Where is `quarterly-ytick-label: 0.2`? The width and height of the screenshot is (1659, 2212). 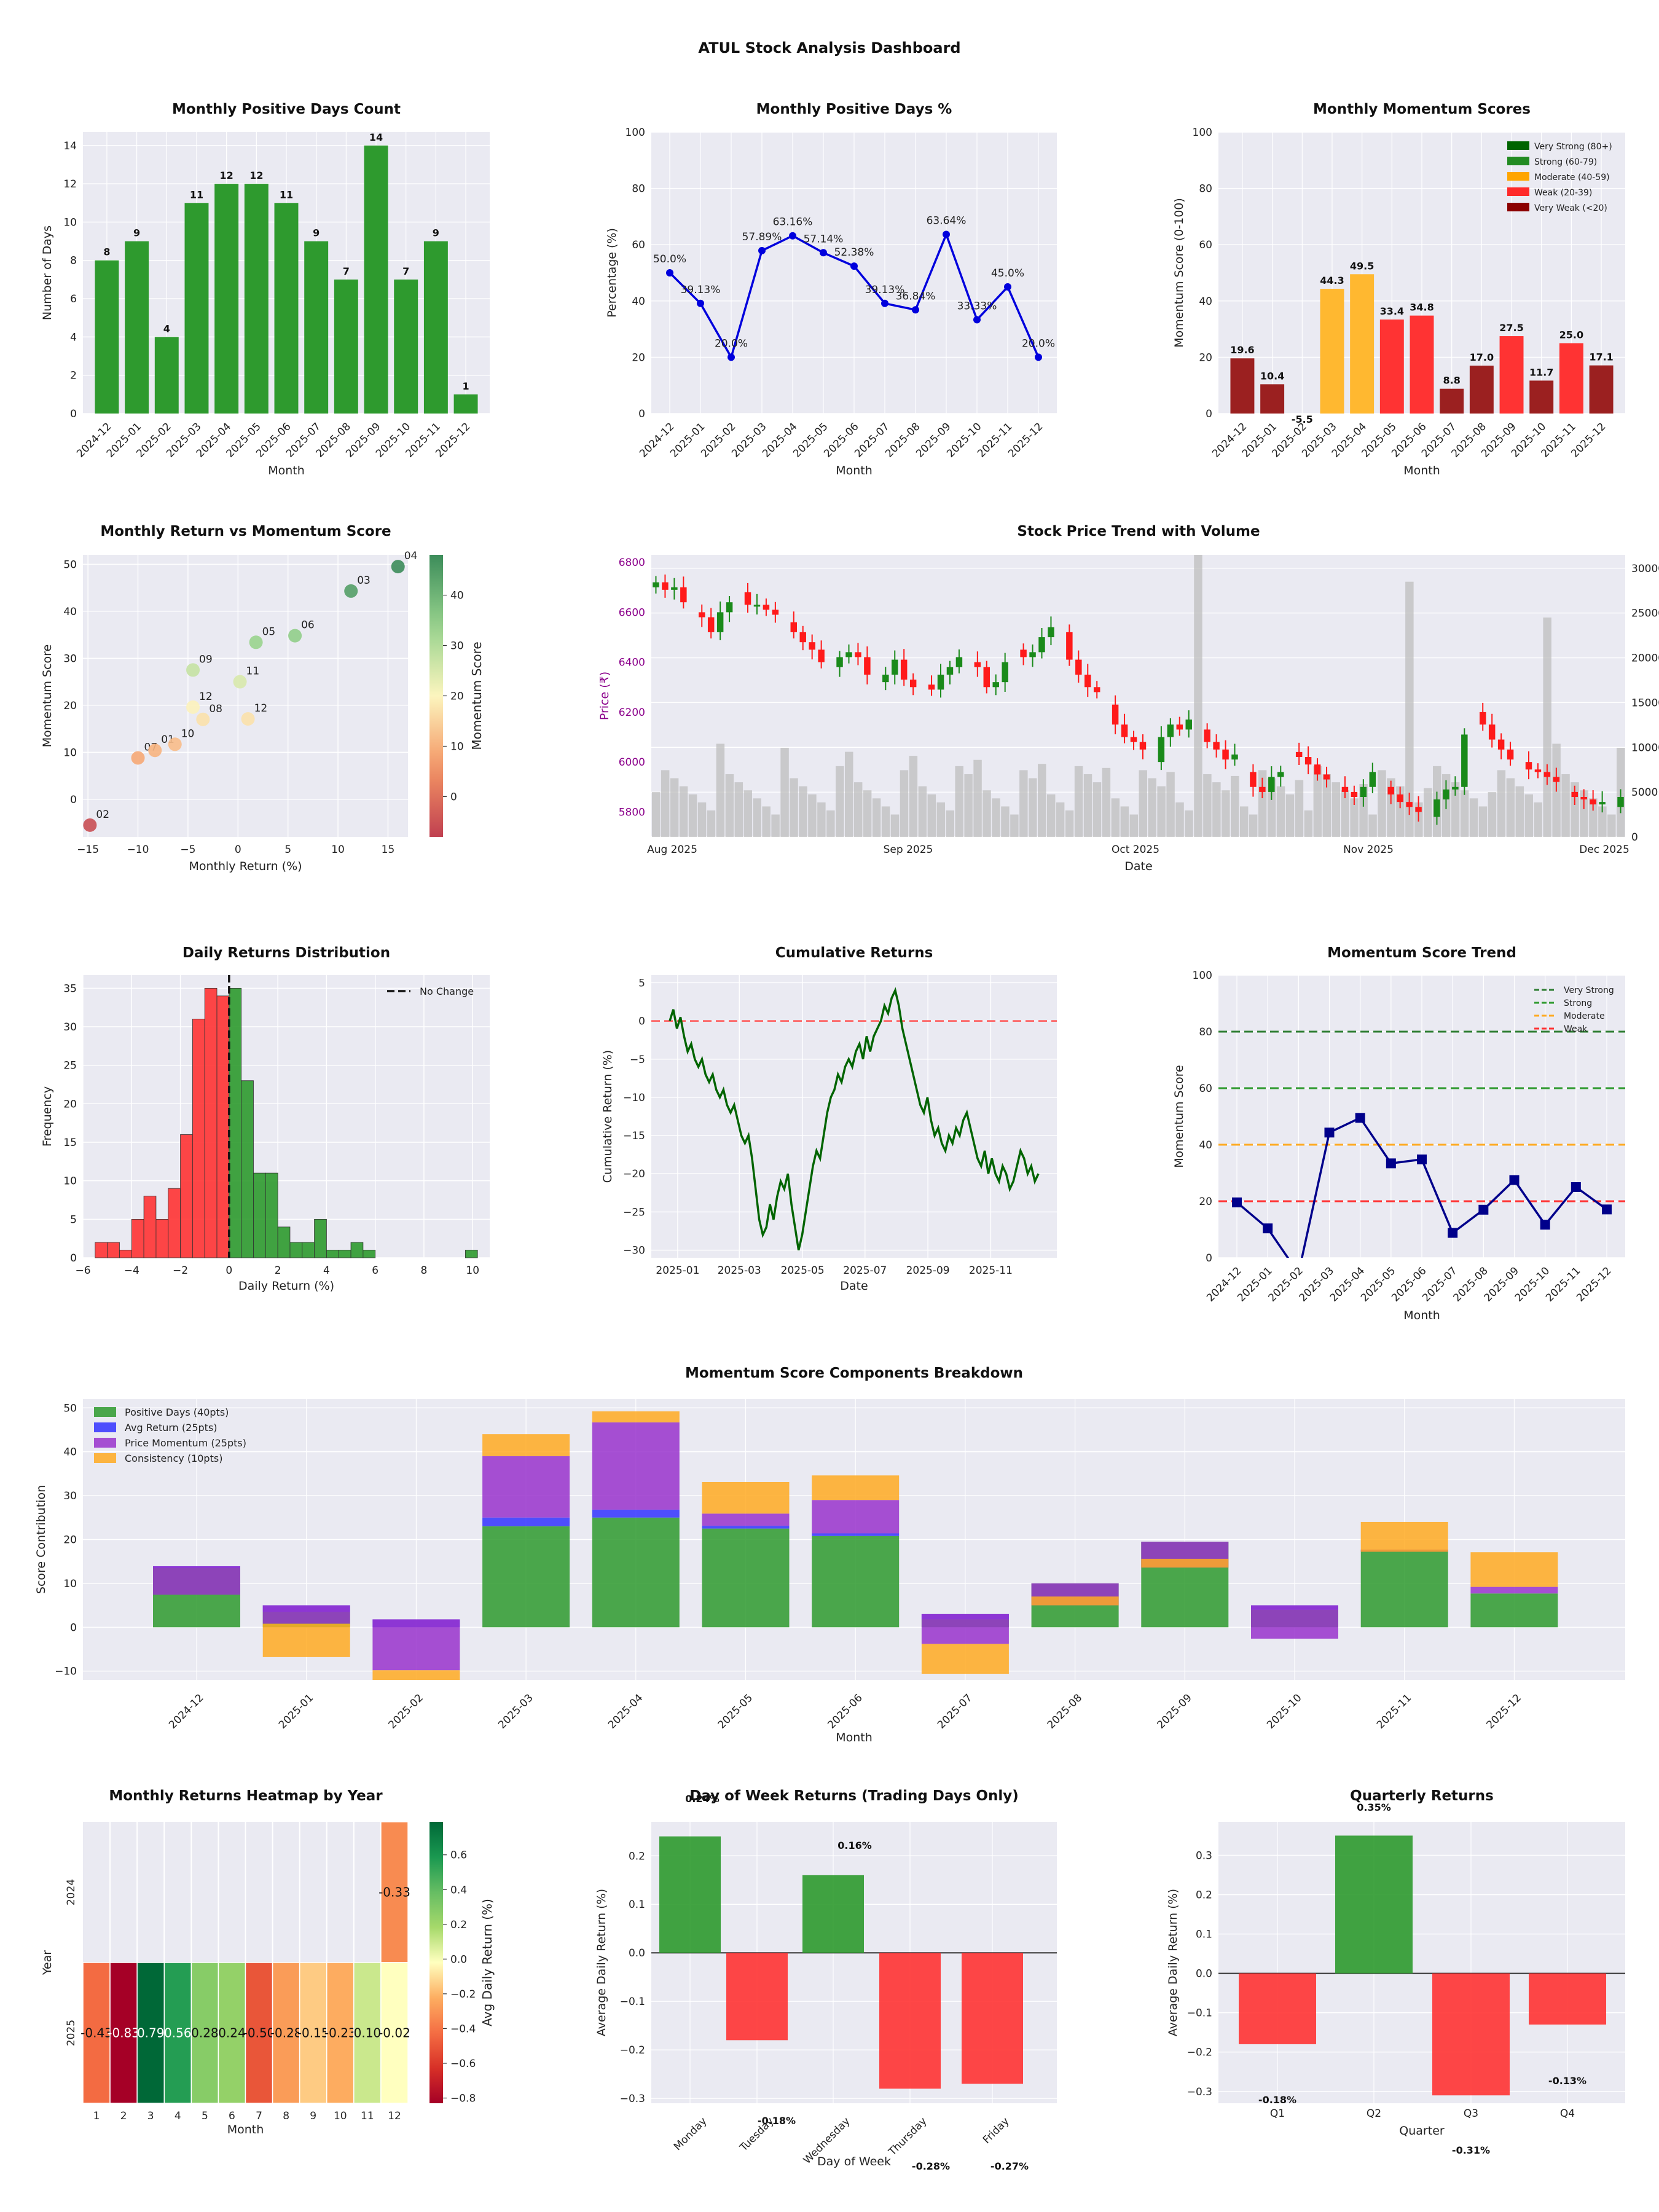
quarterly-ytick-label: 0.2 is located at coordinates (1204, 1895).